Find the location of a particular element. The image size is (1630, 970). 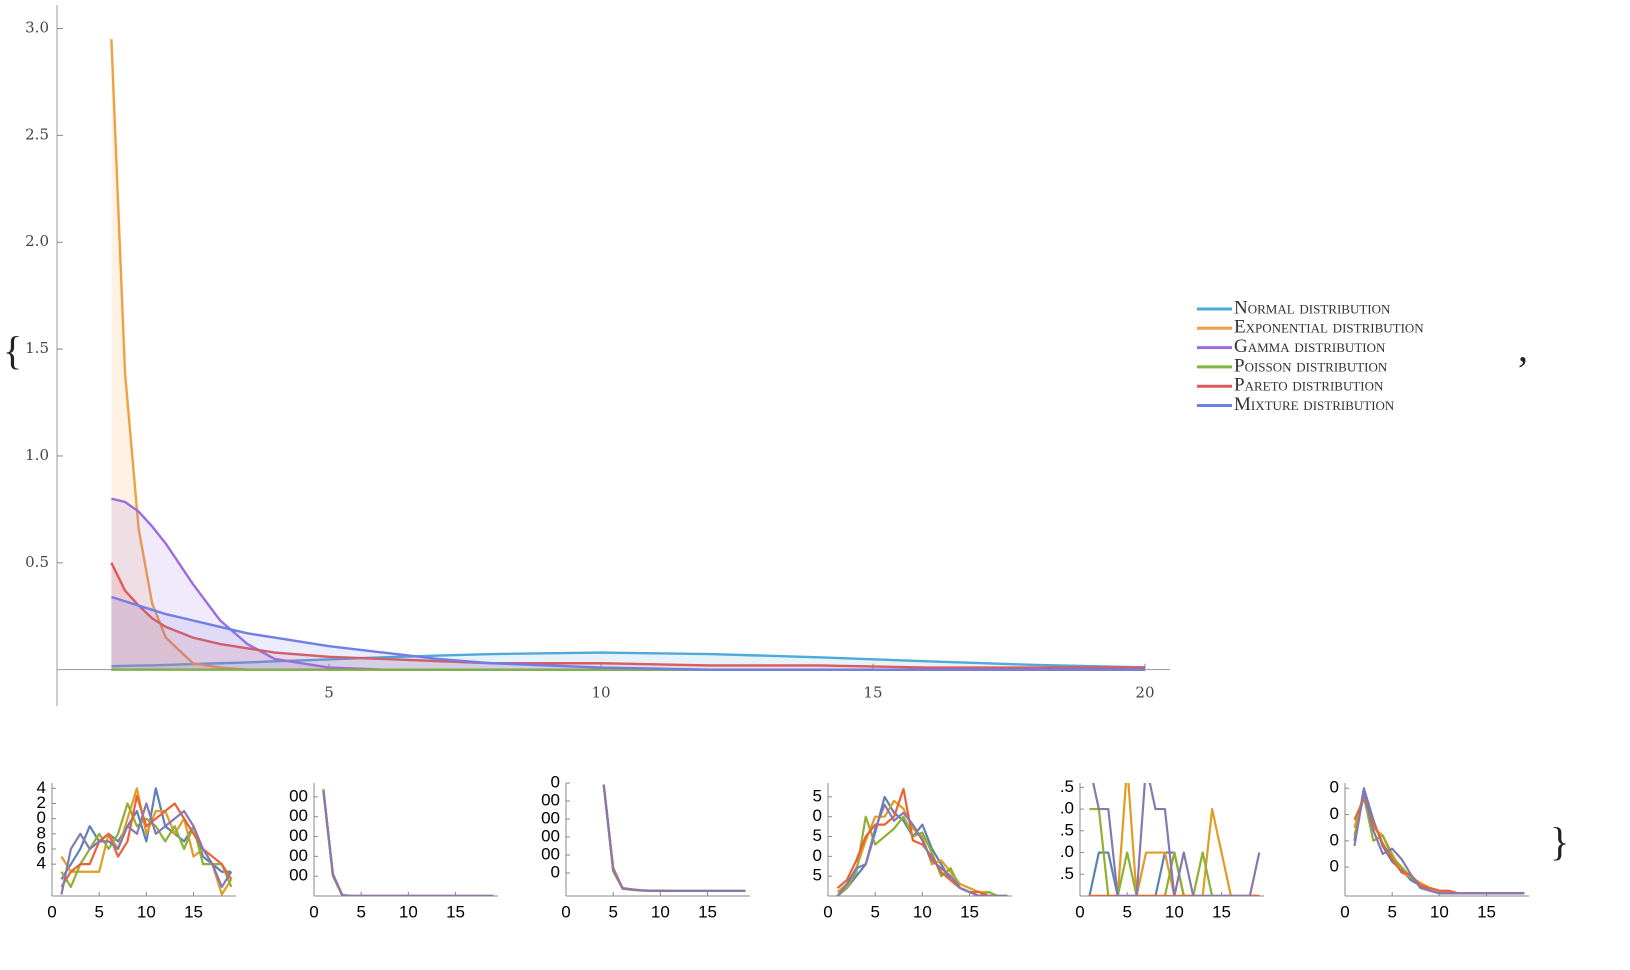

legend-label: Exponential distribution is located at coordinates (1329, 327).